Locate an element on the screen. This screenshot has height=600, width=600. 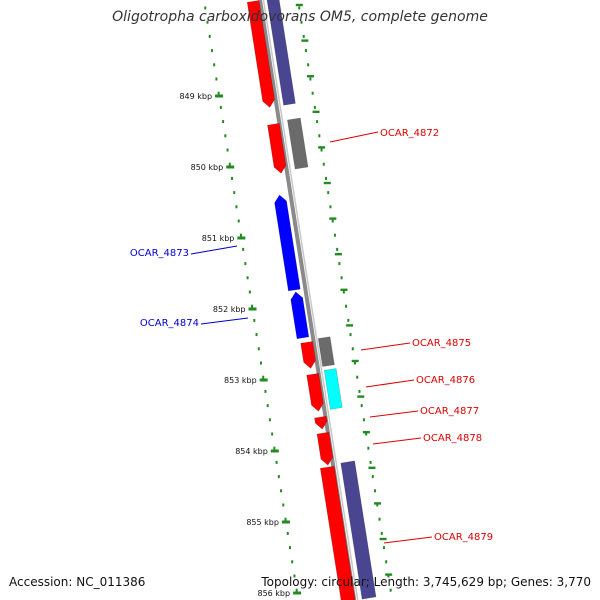
gene-label: OCAR_4872 is located at coordinates (409, 133).